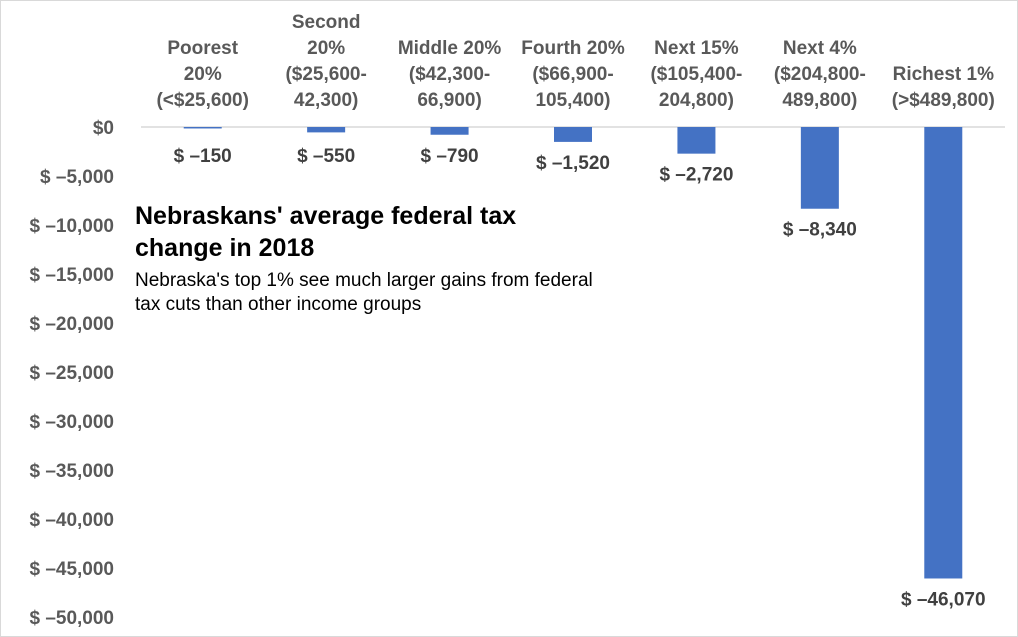 The height and width of the screenshot is (637, 1018). What do you see at coordinates (278, 304) in the screenshot?
I see `chart-subtitle-line: tax cuts than other income groups` at bounding box center [278, 304].